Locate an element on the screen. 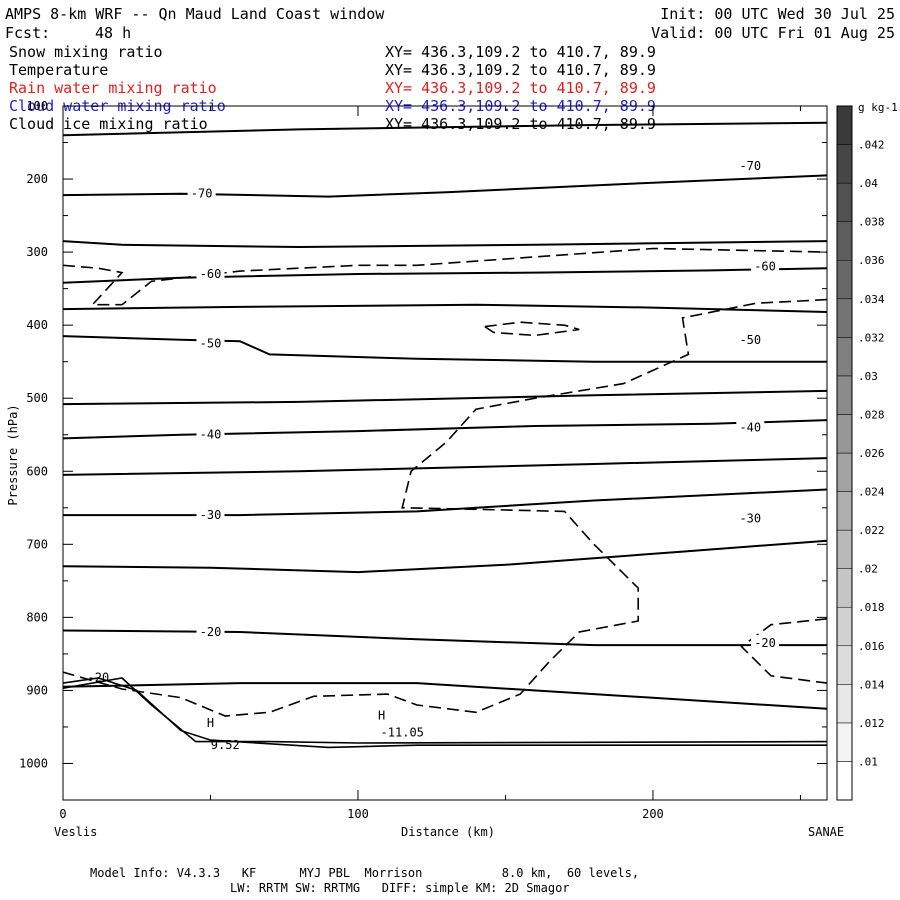  y-tick-label: 600 is located at coordinates (37, 471).